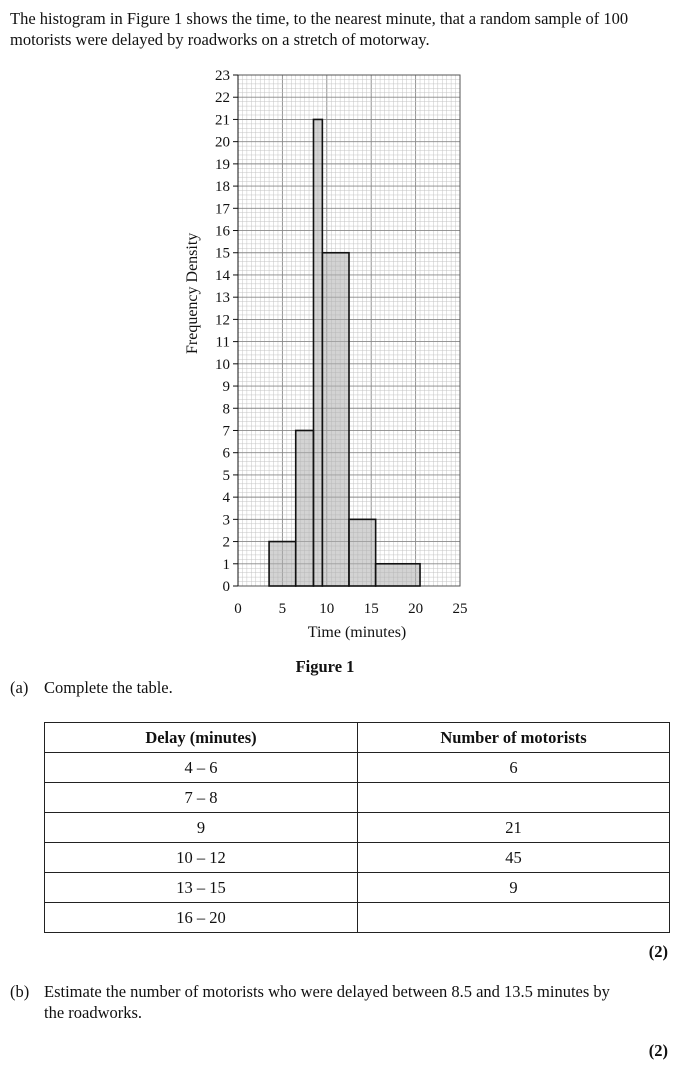 The width and height of the screenshot is (680, 1070). I want to click on table-header-row: Delay (minutes) Number of motorists, so click(357, 737).